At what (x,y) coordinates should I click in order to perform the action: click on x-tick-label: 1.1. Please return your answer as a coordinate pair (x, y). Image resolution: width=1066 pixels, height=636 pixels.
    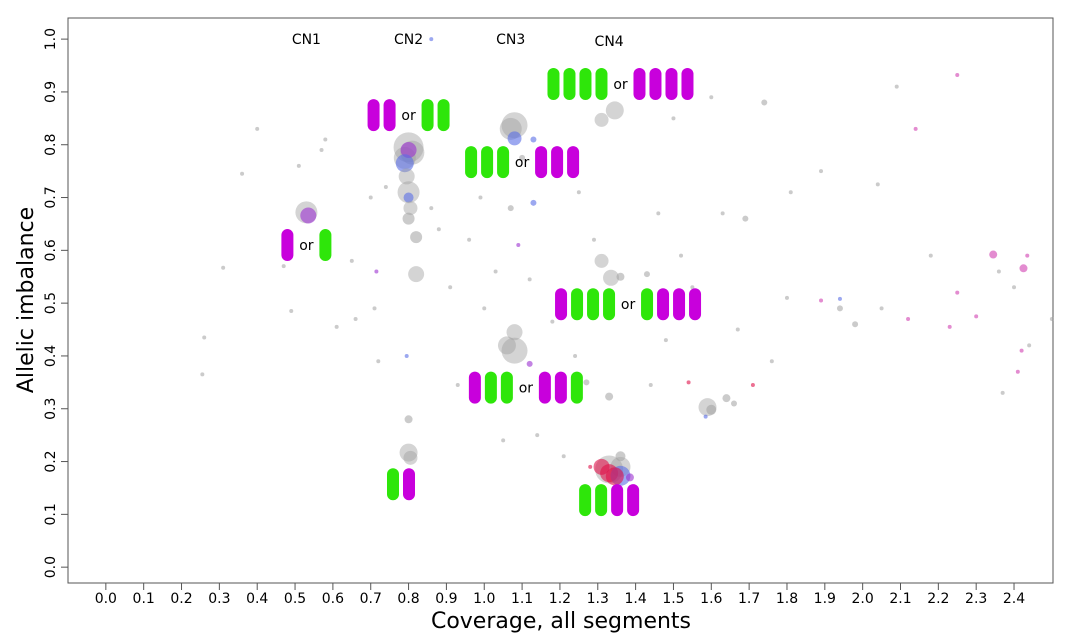
    Looking at the image, I should click on (522, 599).